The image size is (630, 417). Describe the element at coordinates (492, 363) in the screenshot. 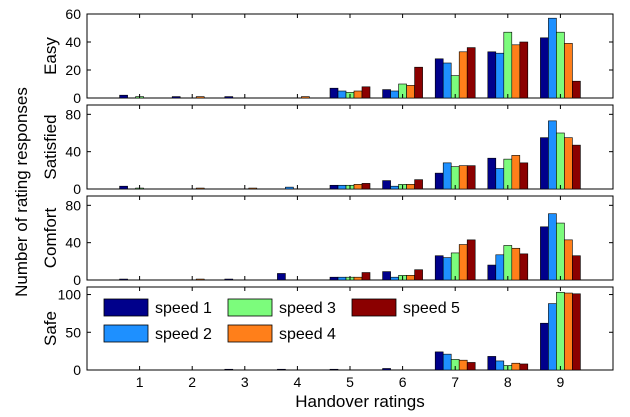

I see `bar-safe-8-s1` at that location.